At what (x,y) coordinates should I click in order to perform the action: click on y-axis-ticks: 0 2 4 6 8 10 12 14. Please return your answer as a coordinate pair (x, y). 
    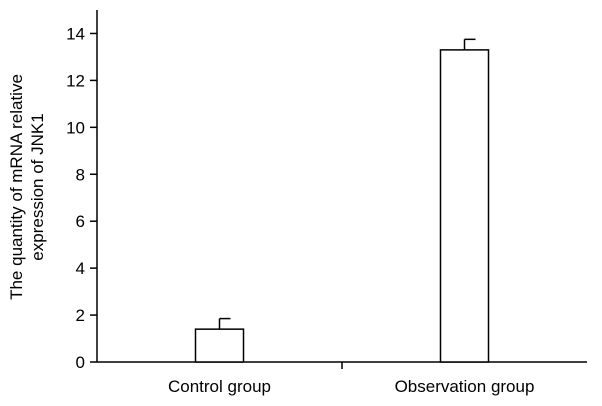
    Looking at the image, I should click on (81, 198).